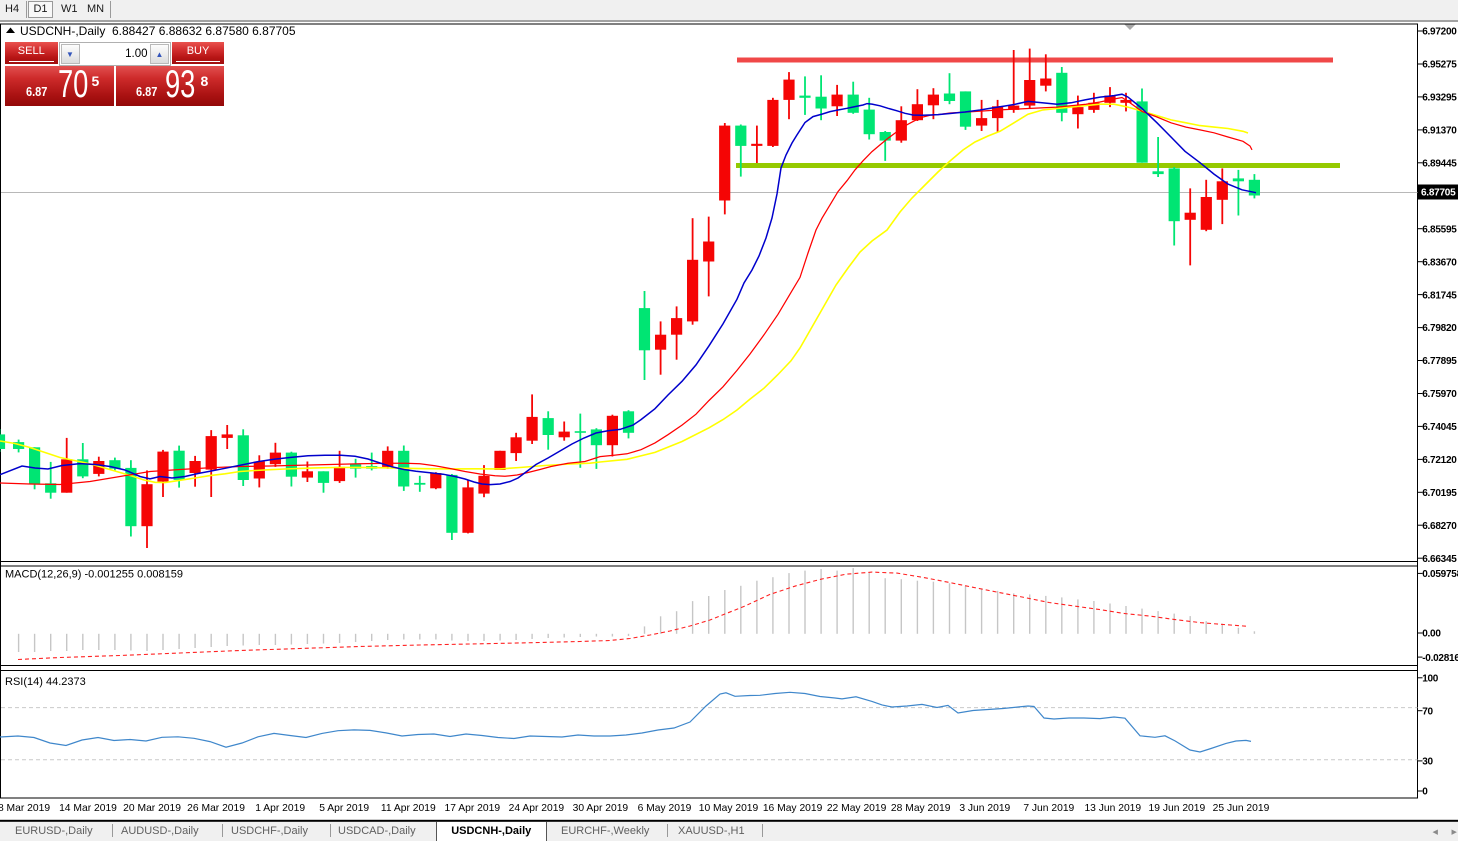 This screenshot has height=841, width=1458. Describe the element at coordinates (665, 808) in the screenshot. I see `svg-text: 6 May 2019` at that location.